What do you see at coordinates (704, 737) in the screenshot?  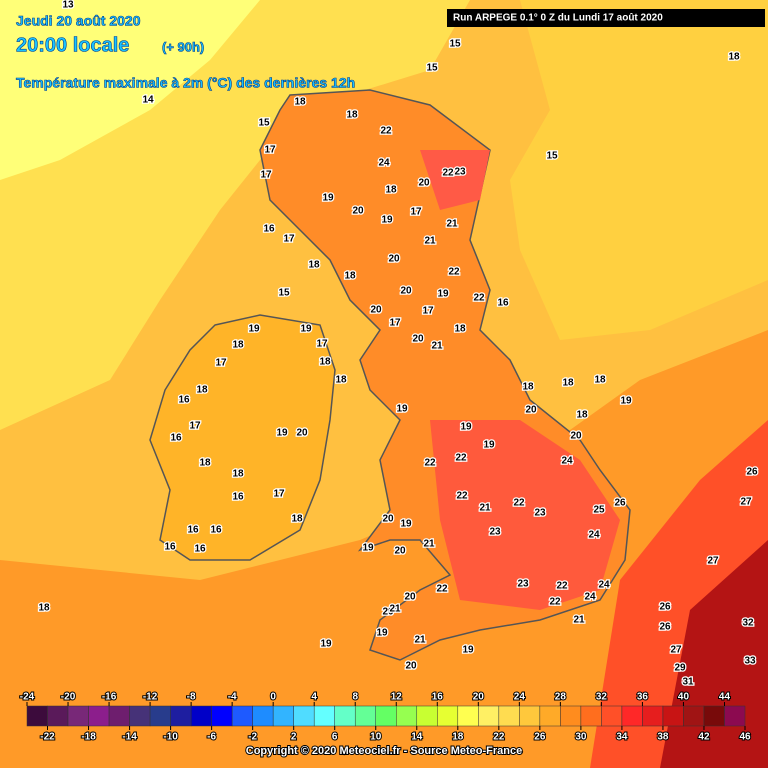 I see `legend-tick-label: 42` at bounding box center [704, 737].